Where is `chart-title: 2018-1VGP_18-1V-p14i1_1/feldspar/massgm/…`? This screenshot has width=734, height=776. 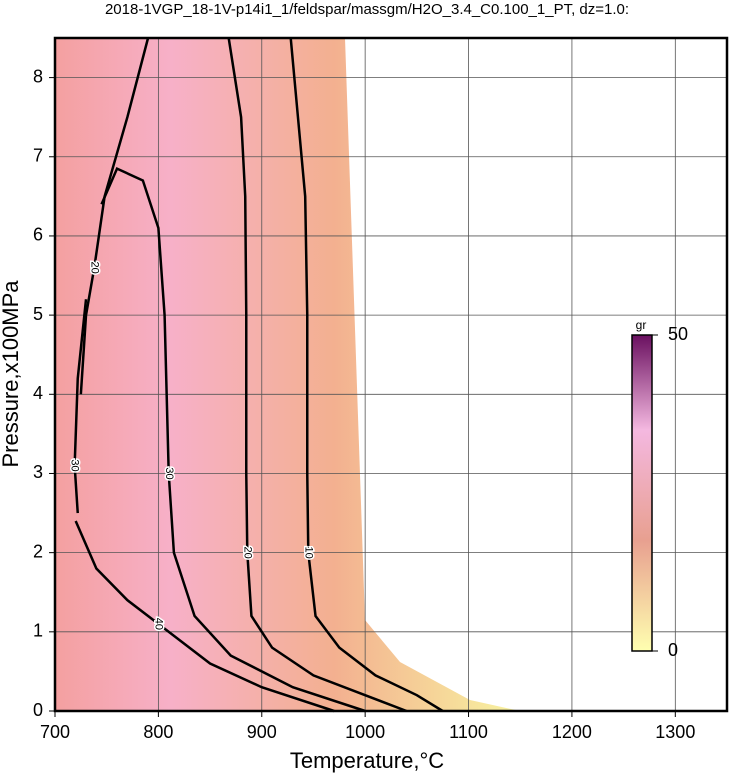
chart-title: 2018-1VGP_18-1V-p14i1_1/feldspar/massgm/… is located at coordinates (367, 9).